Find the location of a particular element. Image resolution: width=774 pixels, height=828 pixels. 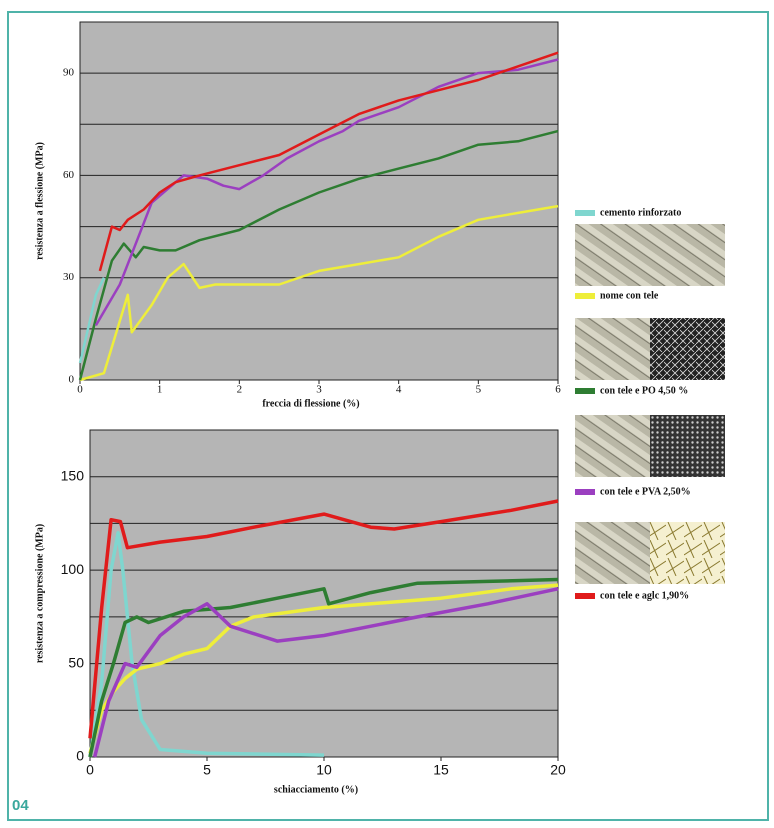

y-tick-label: 150 is located at coordinates (73, 475).